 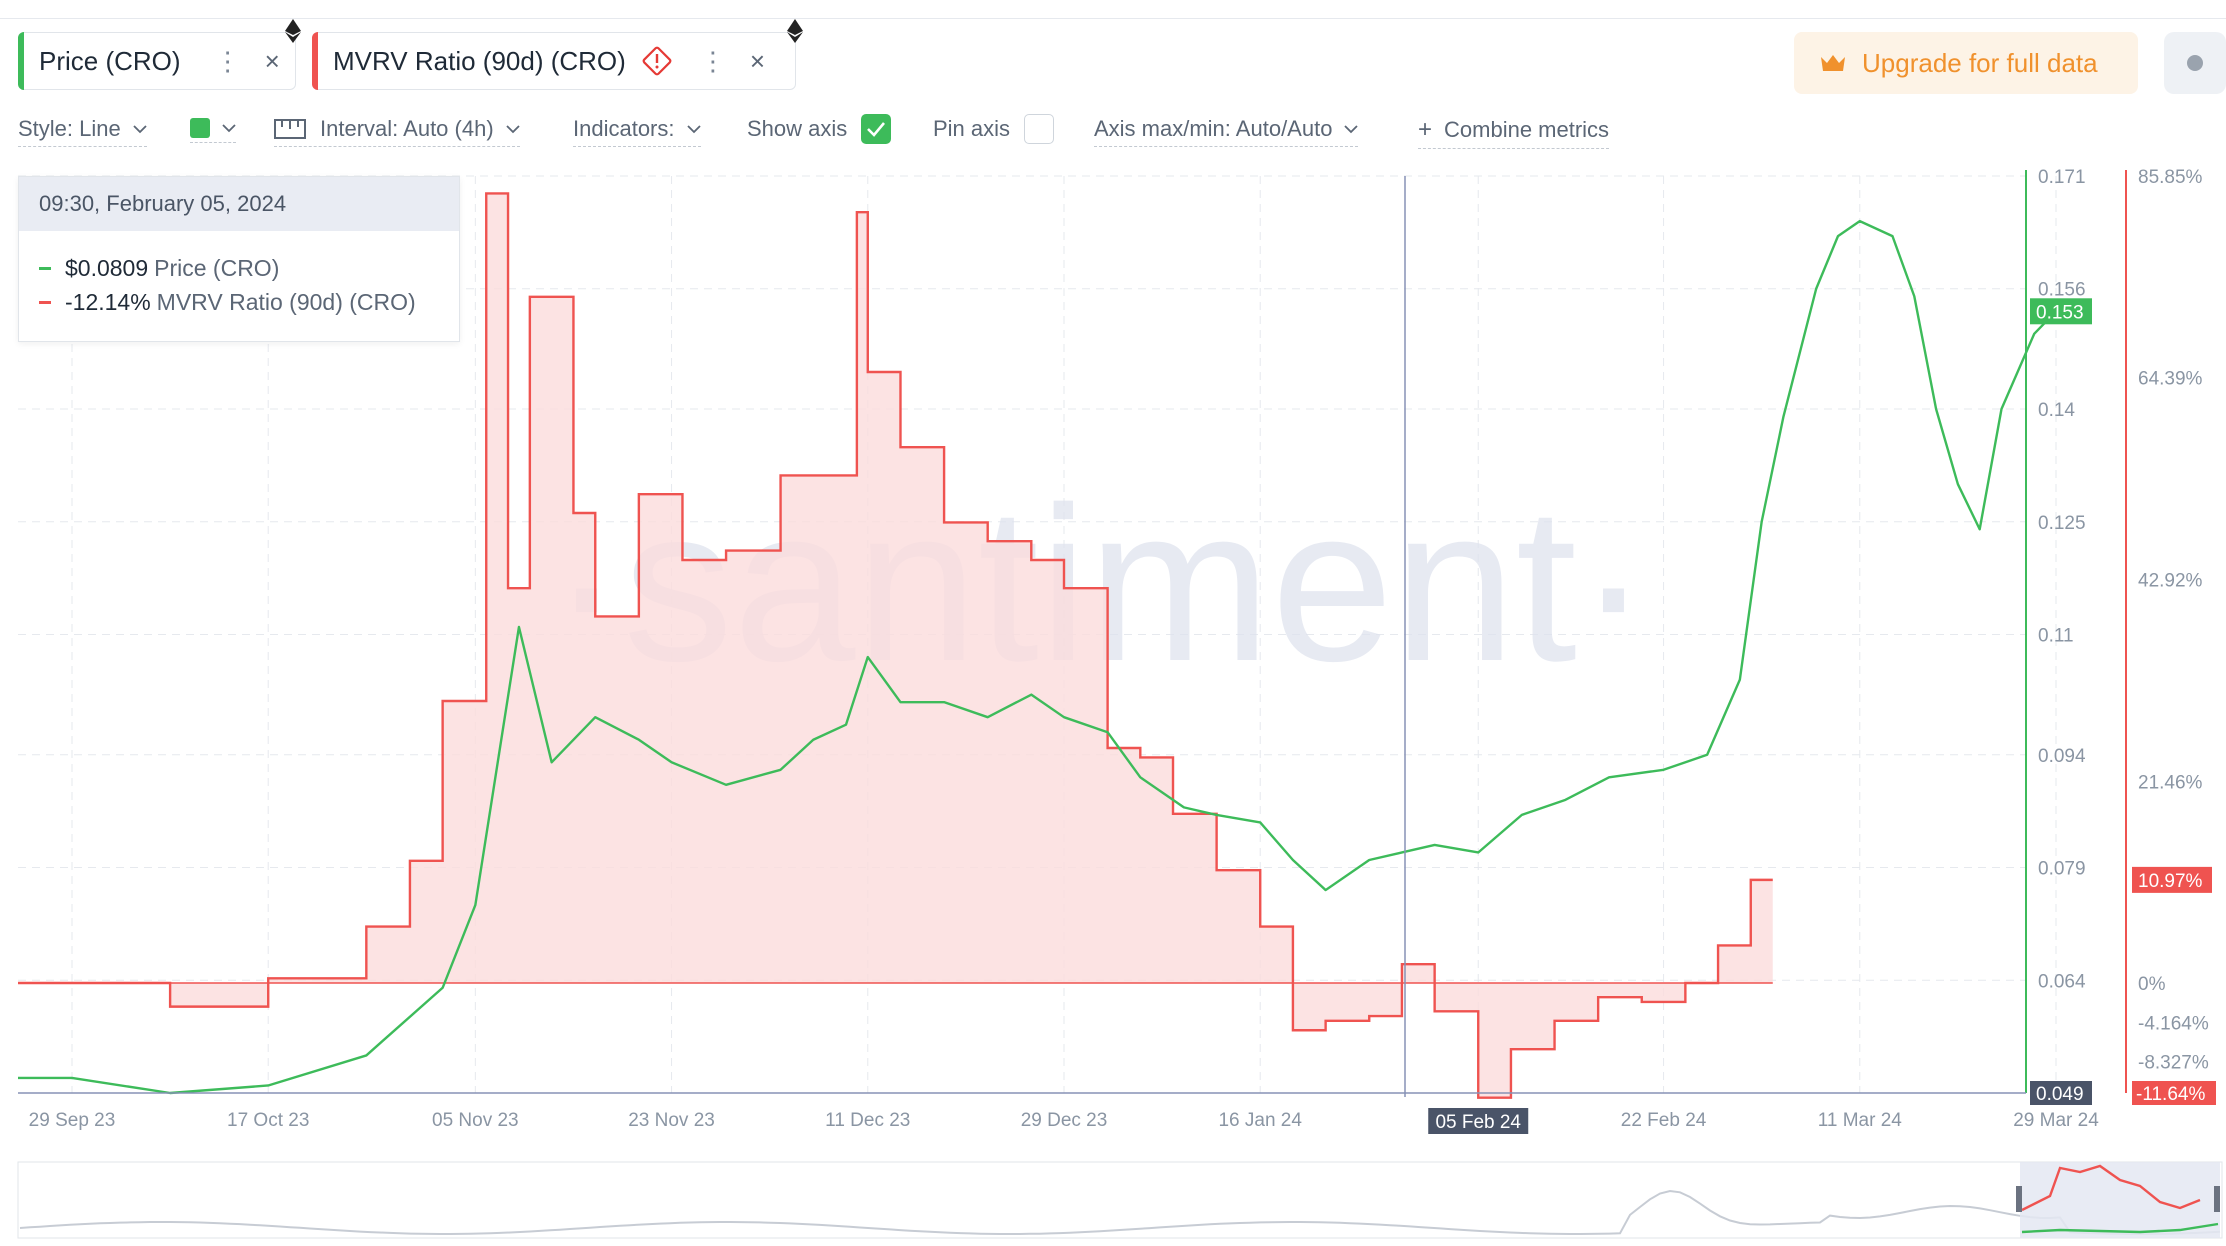 I want to click on tooltip-mvrv-value: -12.14%, so click(x=108, y=302).